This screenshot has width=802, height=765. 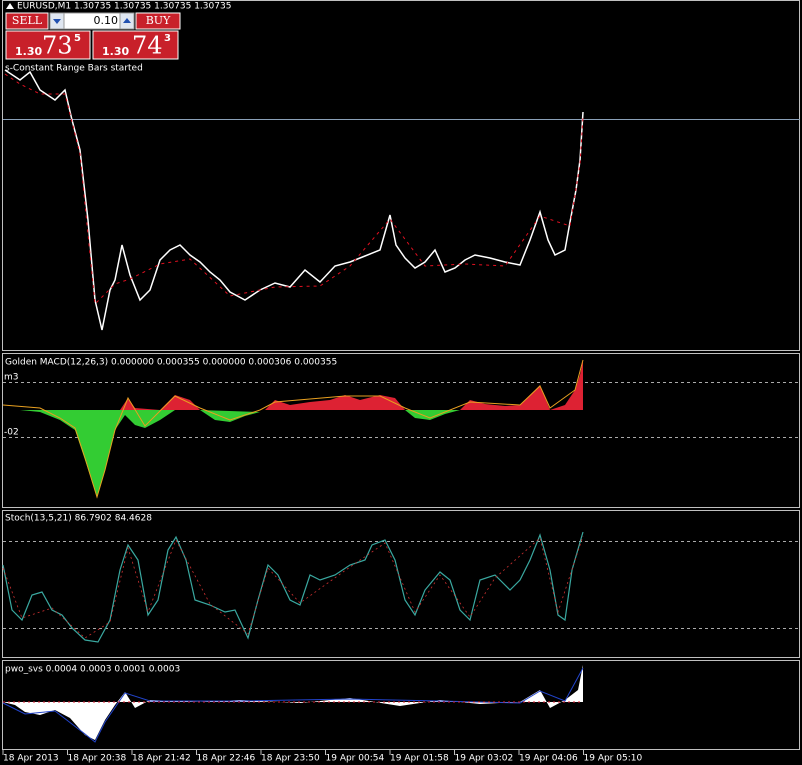 What do you see at coordinates (10, 6) in the screenshot?
I see `collapse-icon` at bounding box center [10, 6].